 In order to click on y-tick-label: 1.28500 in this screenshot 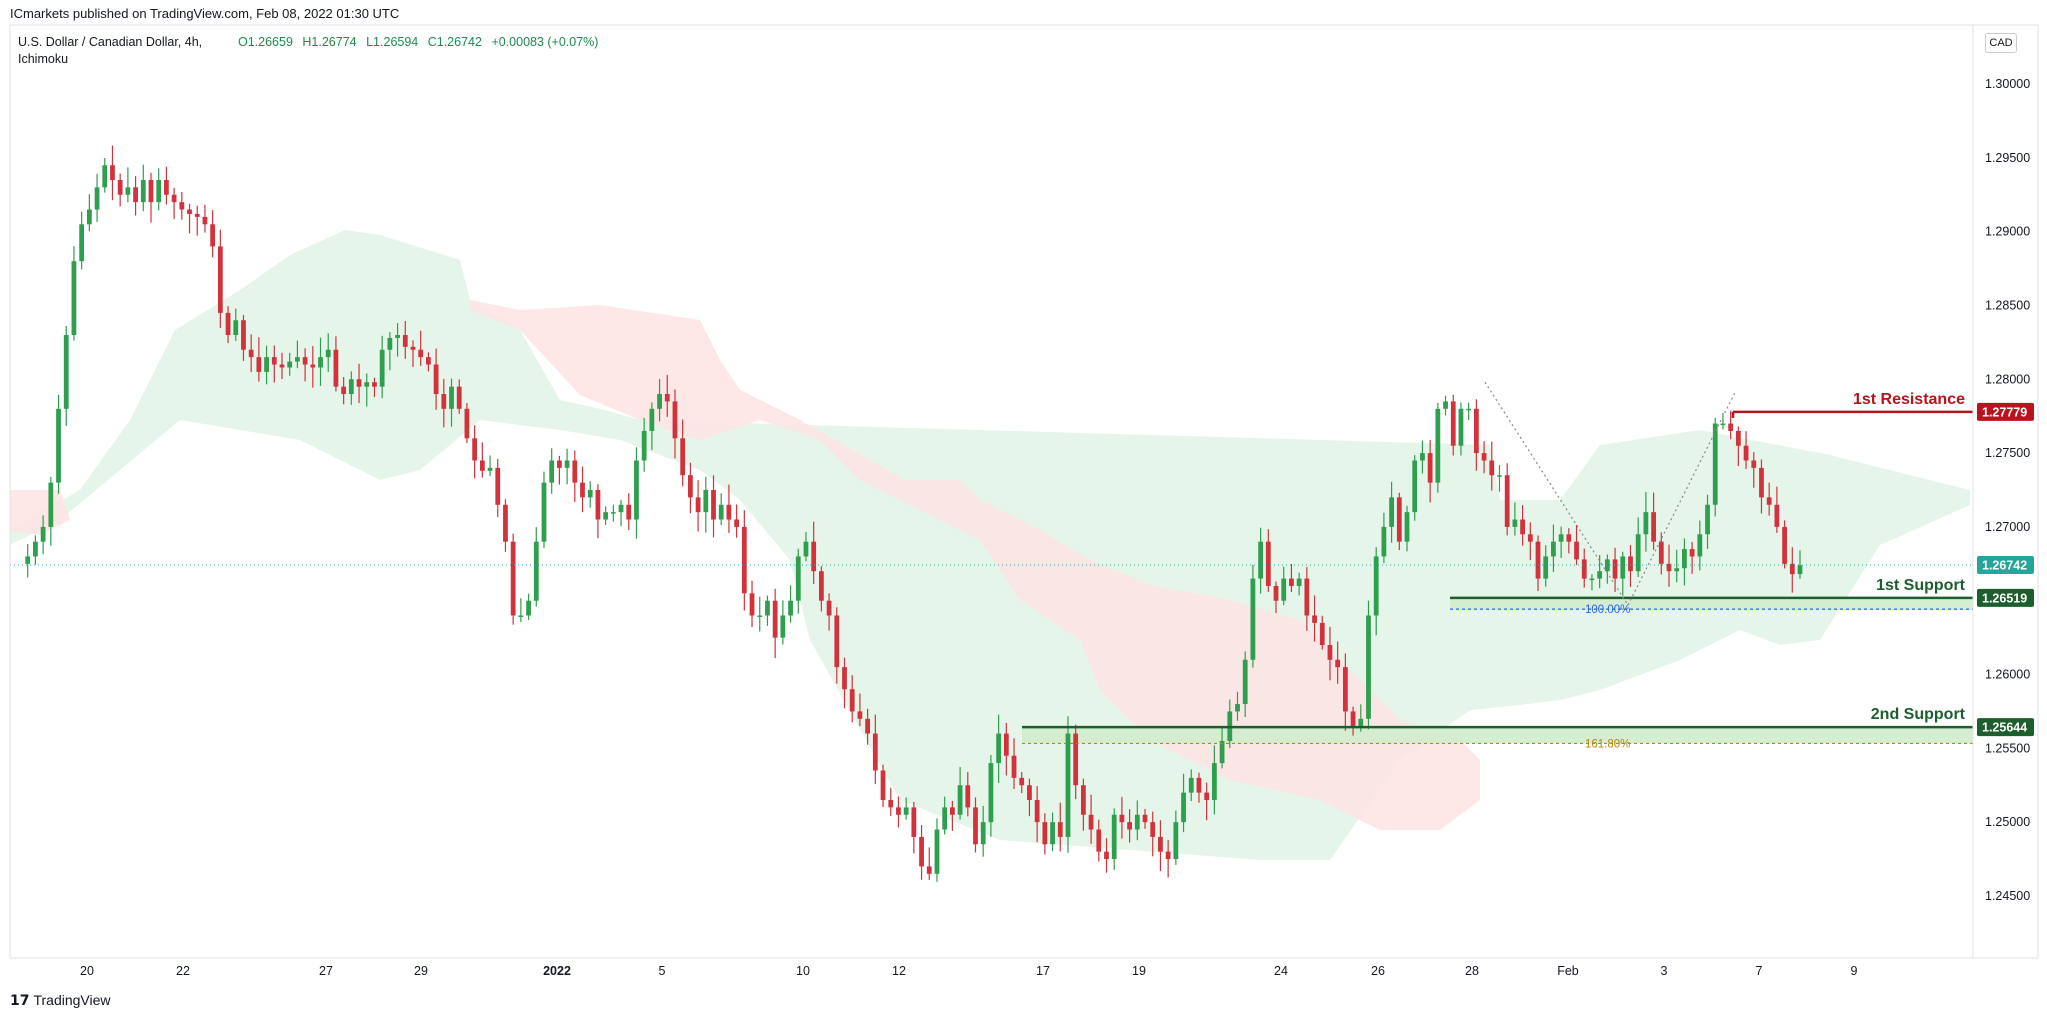, I will do `click(2007, 305)`.